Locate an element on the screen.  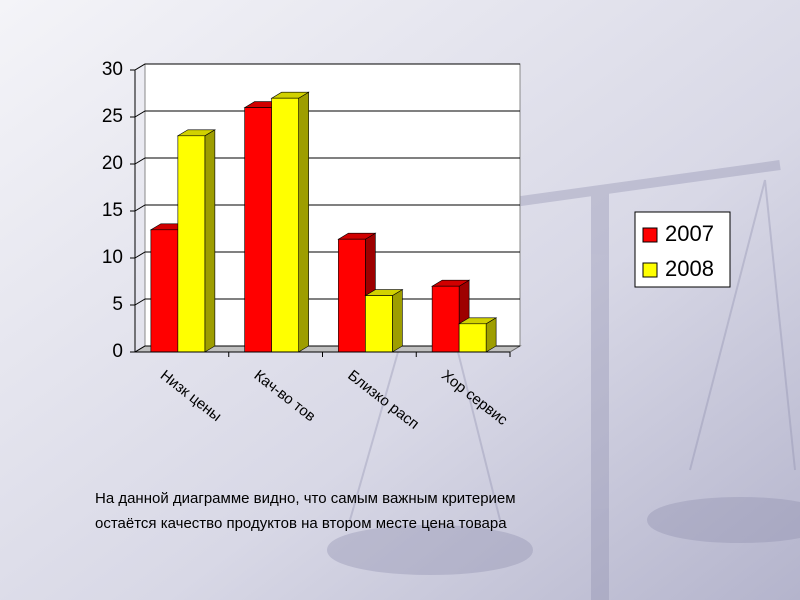
y-tick-label: 30 is located at coordinates (112, 69).